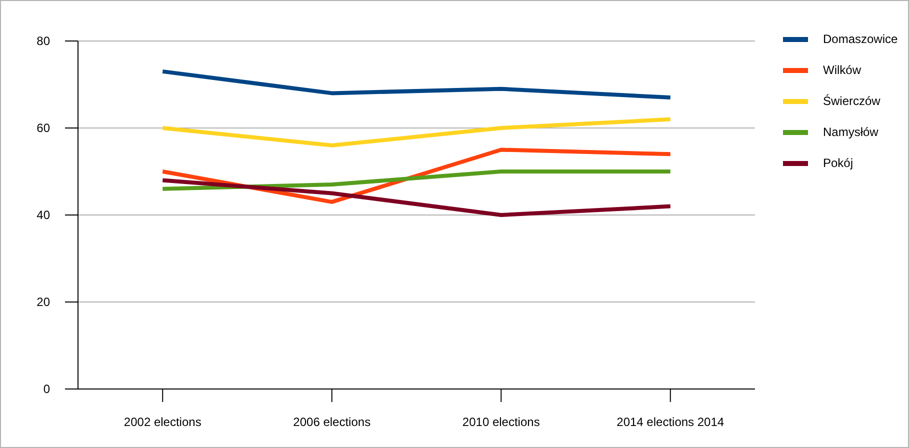 This screenshot has width=909, height=448. What do you see at coordinates (163, 422) in the screenshot?
I see `x-tick-label: 2002 elections` at bounding box center [163, 422].